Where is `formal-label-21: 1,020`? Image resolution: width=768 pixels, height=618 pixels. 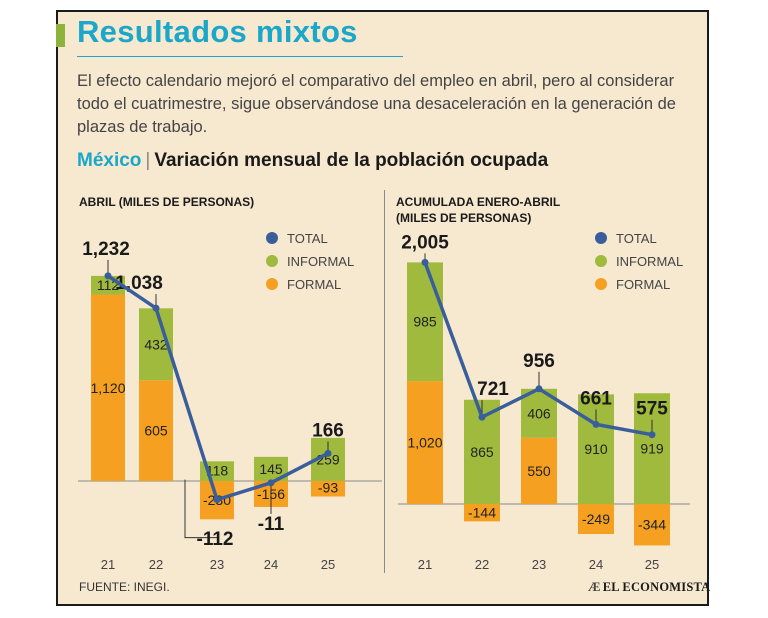
formal-label-21: 1,020 is located at coordinates (424, 443).